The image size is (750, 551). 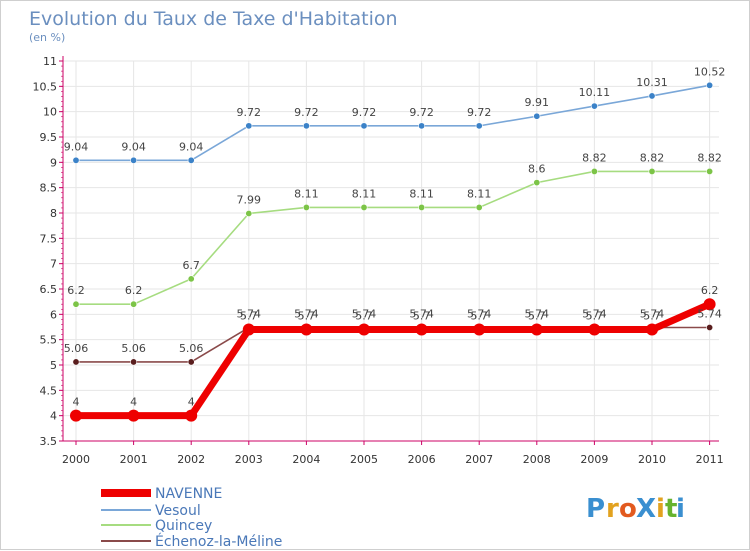 What do you see at coordinates (53, 365) in the screenshot?
I see `y-tick-label-3: 5` at bounding box center [53, 365].